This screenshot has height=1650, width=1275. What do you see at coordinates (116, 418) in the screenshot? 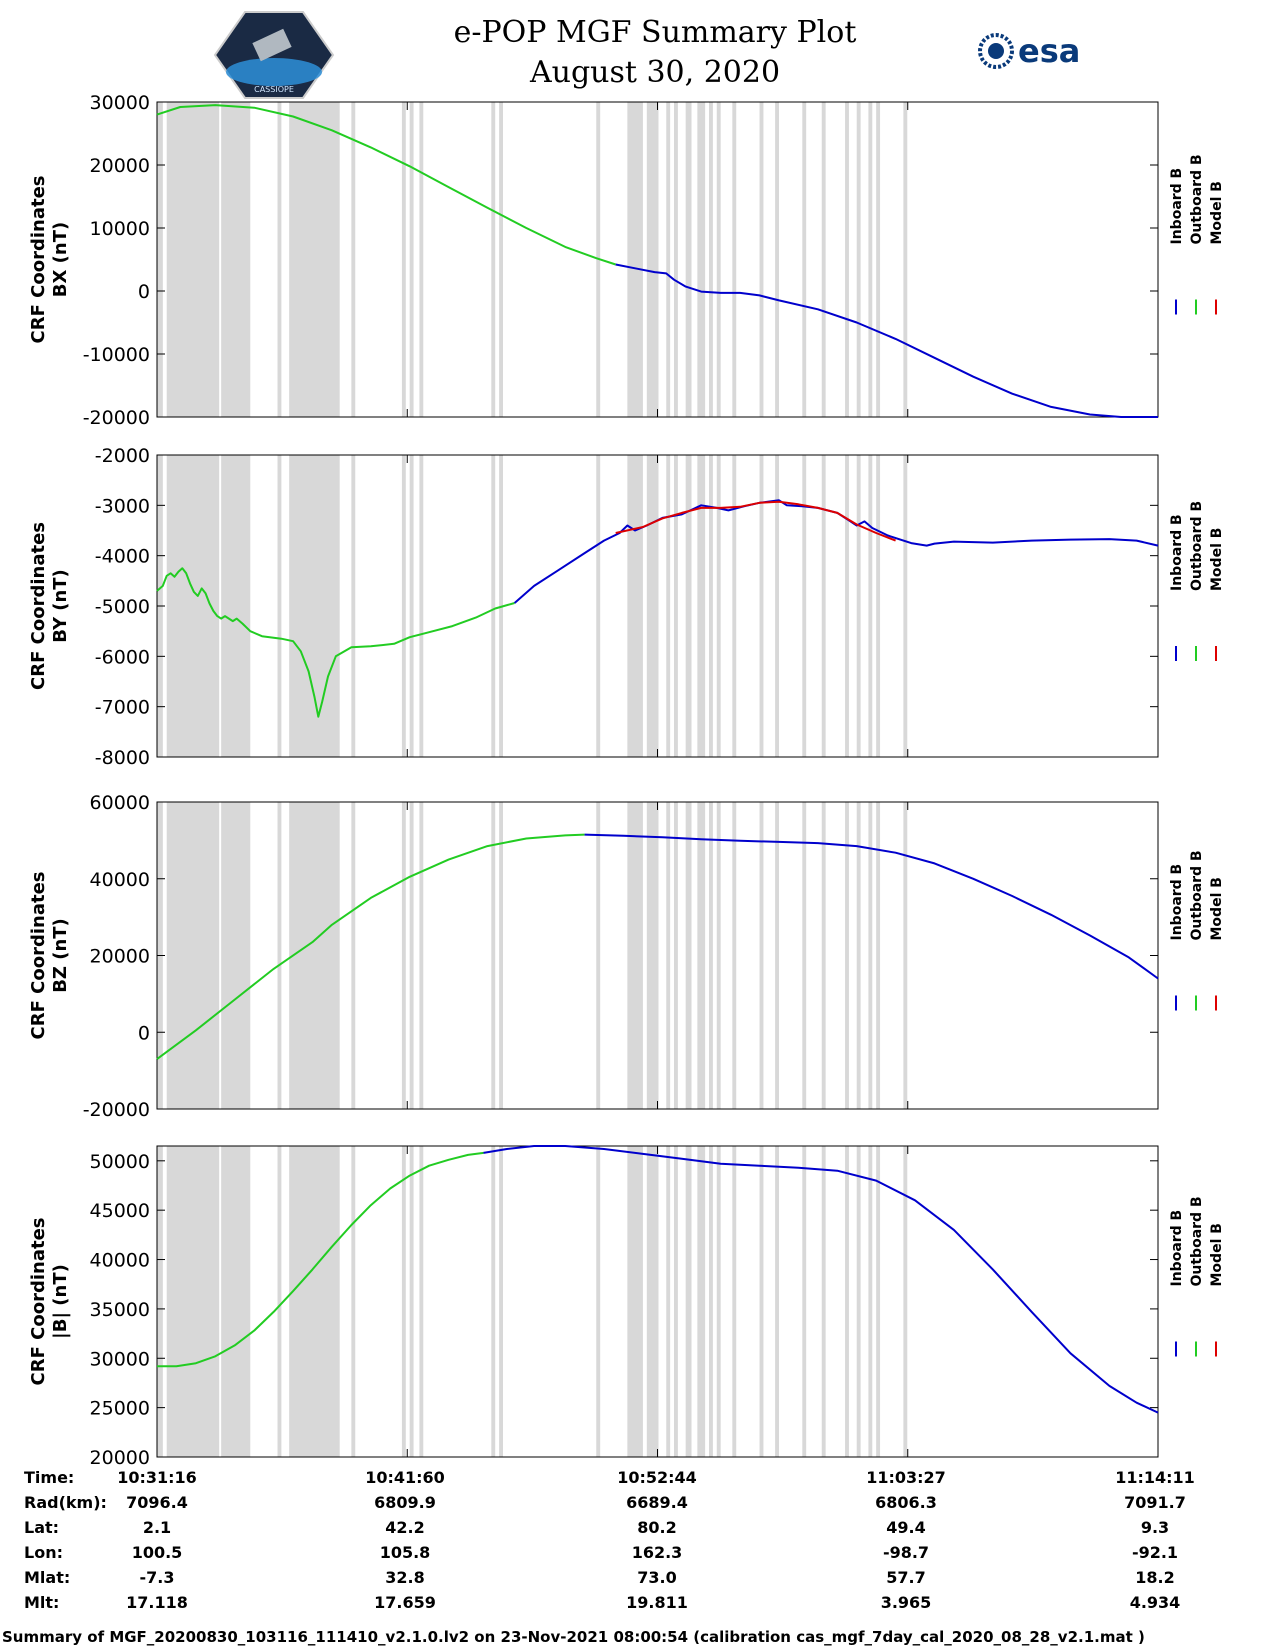
I see `y-tick-label: -20000` at bounding box center [116, 418].